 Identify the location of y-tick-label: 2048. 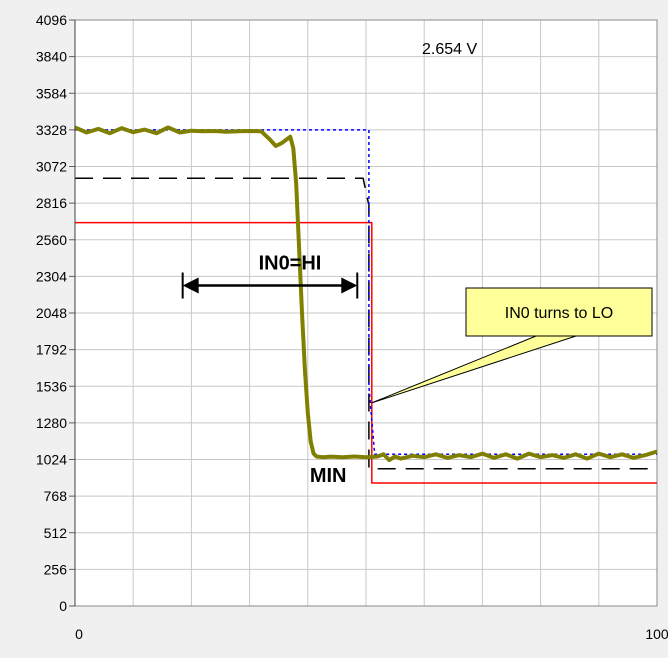
(51, 313).